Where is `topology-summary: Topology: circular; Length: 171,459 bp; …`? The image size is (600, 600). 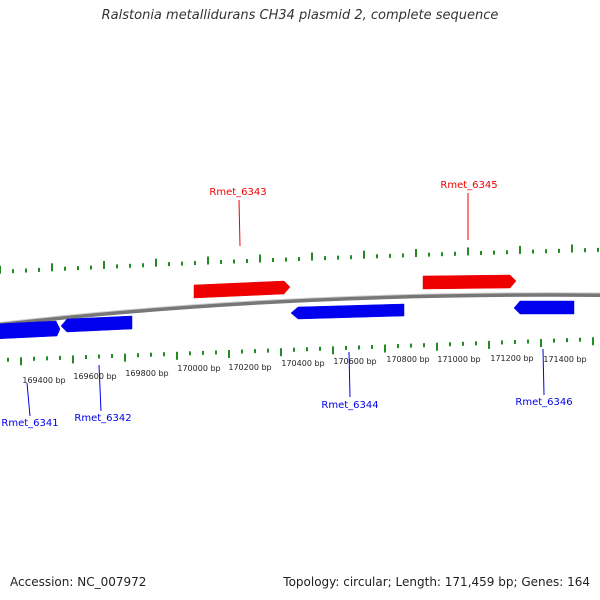 topology-summary: Topology: circular; Length: 171,459 bp; … is located at coordinates (436, 582).